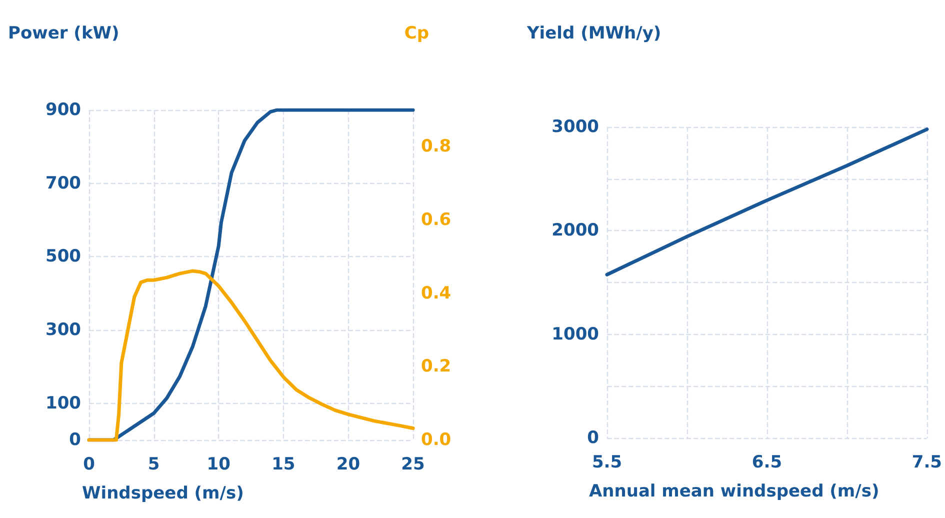 The image size is (945, 518). I want to click on x-tick-label: 15, so click(284, 464).